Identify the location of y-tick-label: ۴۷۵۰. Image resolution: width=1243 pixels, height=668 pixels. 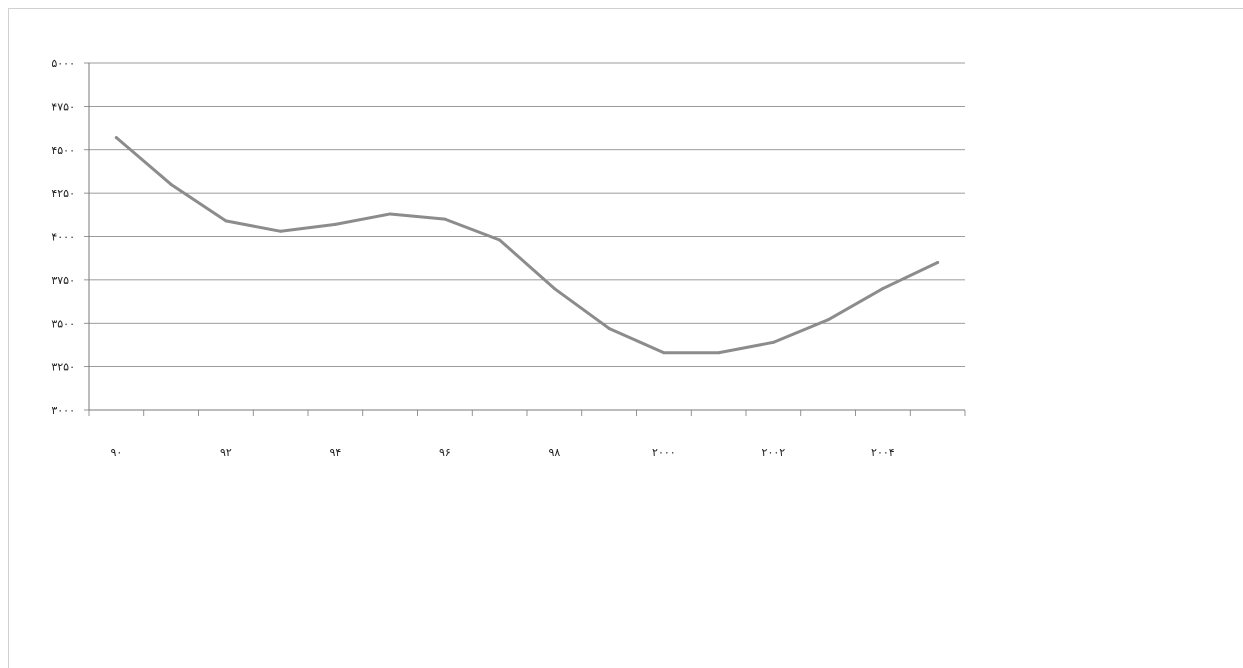
(63, 106).